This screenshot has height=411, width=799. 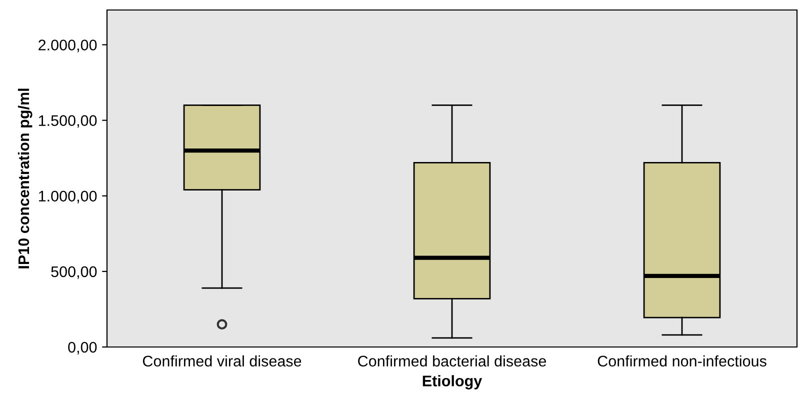 I want to click on y-tick-label: 1.000,00, so click(x=67, y=197).